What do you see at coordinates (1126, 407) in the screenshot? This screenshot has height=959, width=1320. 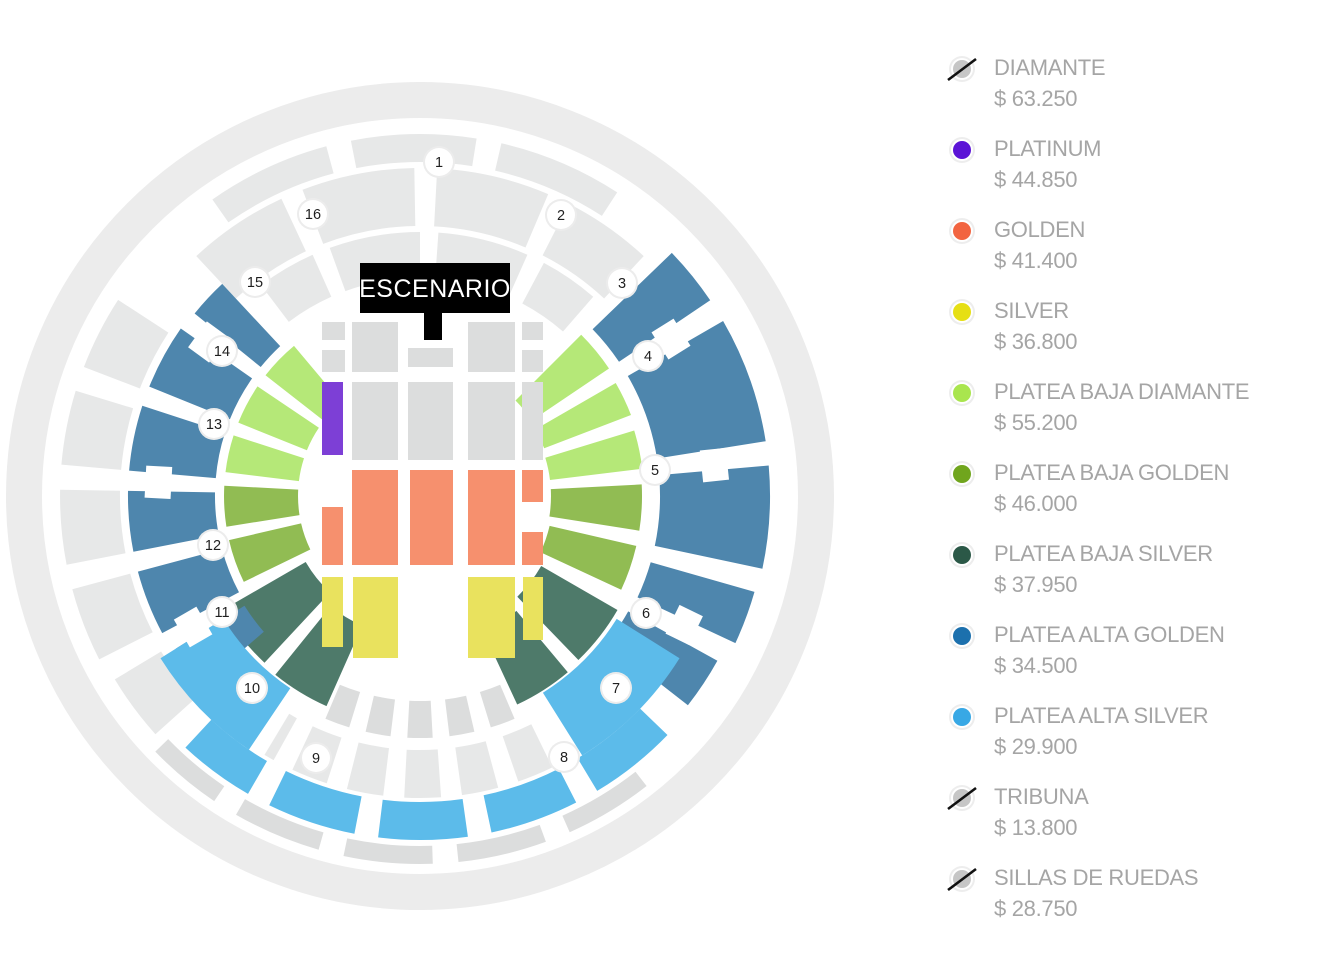 I see `legend-item-platea-baja-diamante: PLATEA BAJA DIAMANTE $ 55.200` at bounding box center [1126, 407].